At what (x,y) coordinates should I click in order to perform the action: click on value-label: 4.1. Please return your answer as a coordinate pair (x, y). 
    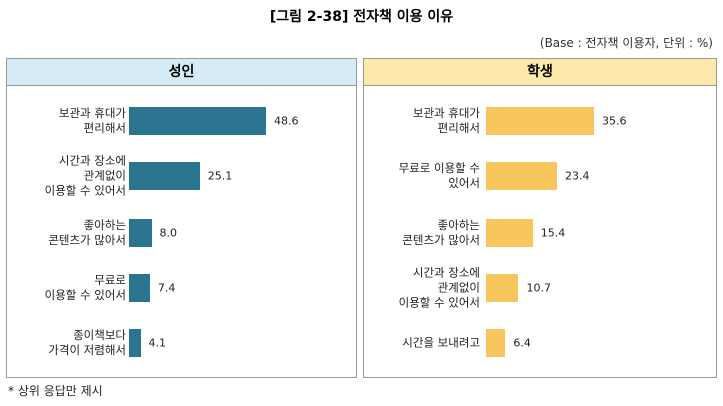
    Looking at the image, I should click on (157, 343).